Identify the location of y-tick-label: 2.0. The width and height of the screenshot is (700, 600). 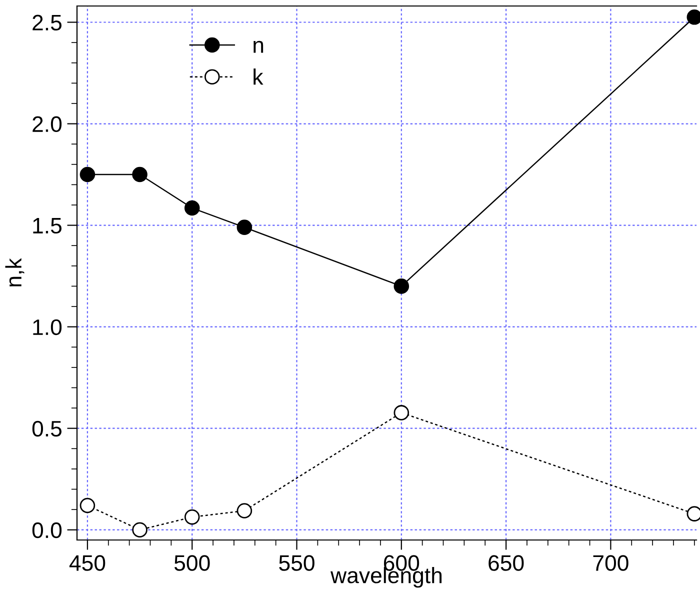
(47, 124).